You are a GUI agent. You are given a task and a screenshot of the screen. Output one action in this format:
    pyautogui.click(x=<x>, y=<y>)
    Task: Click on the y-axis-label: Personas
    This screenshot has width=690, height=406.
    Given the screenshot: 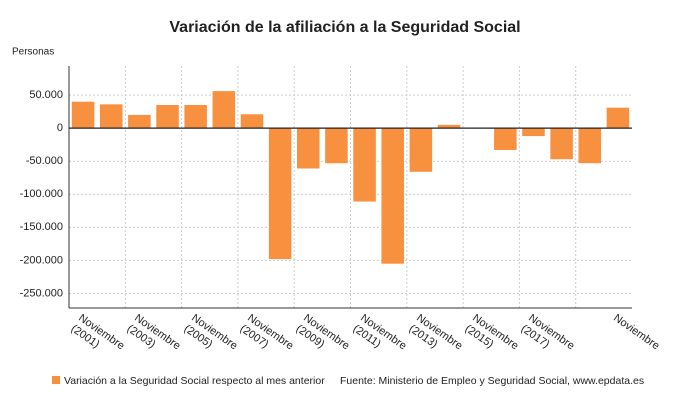 What is the action you would take?
    pyautogui.click(x=33, y=52)
    